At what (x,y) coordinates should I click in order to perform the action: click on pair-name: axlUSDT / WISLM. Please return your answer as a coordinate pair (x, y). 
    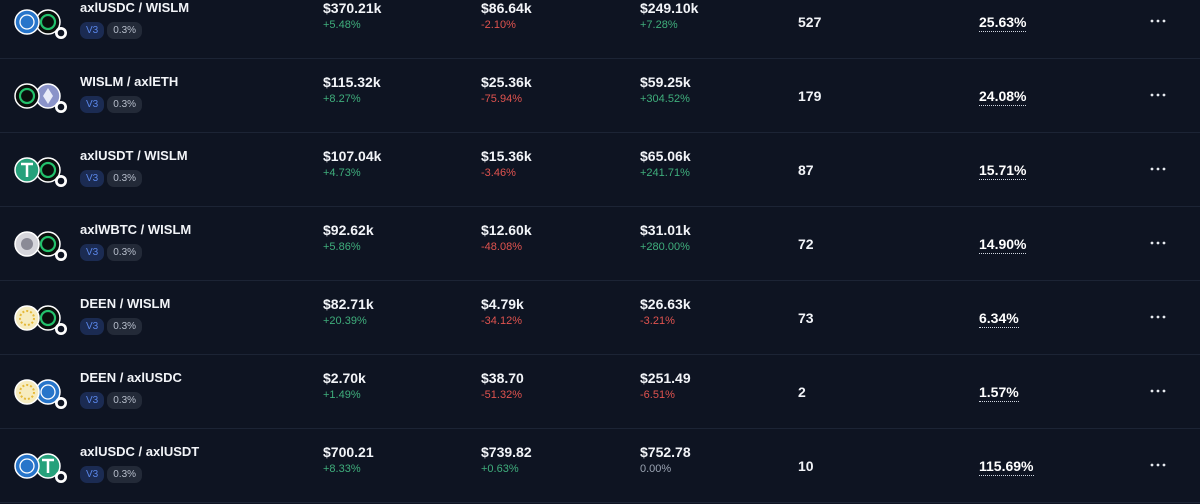
    Looking at the image, I should click on (134, 155).